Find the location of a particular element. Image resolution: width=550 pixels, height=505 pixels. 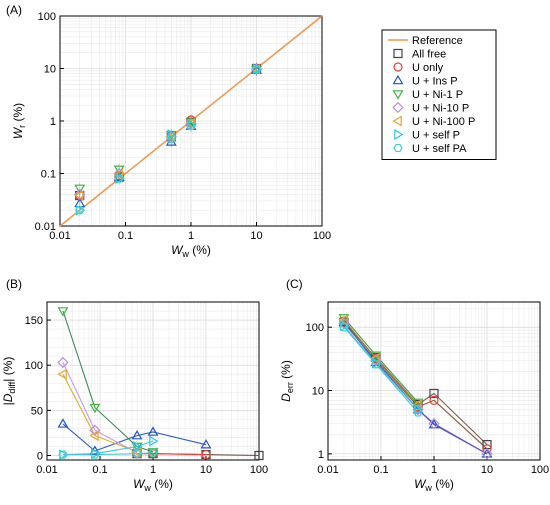

y-tick-label: 0 is located at coordinates (40, 456).